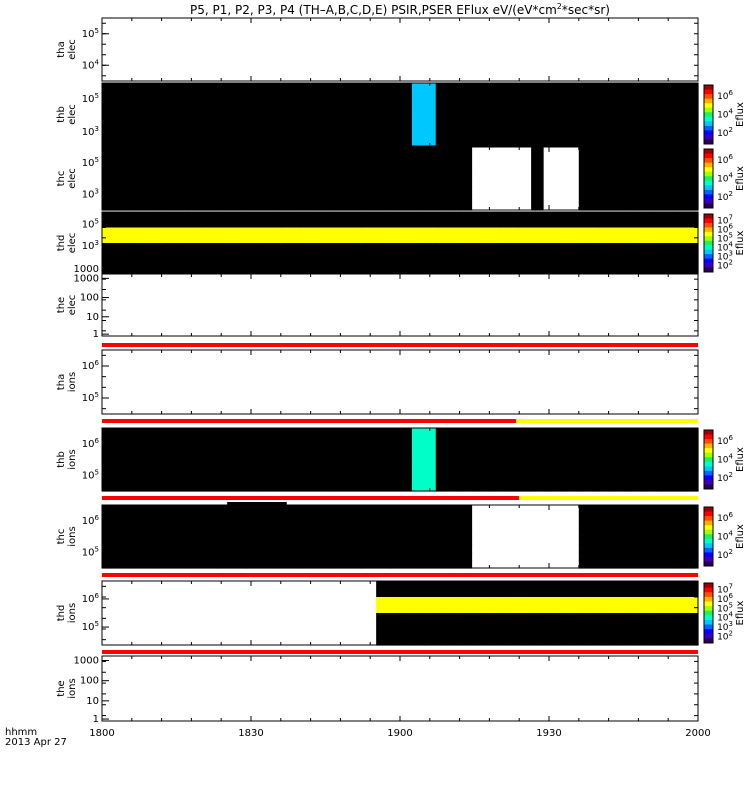 The width and height of the screenshot is (750, 804). Describe the element at coordinates (61, 382) in the screenshot. I see `panel-ylabel-line1: tha` at that location.